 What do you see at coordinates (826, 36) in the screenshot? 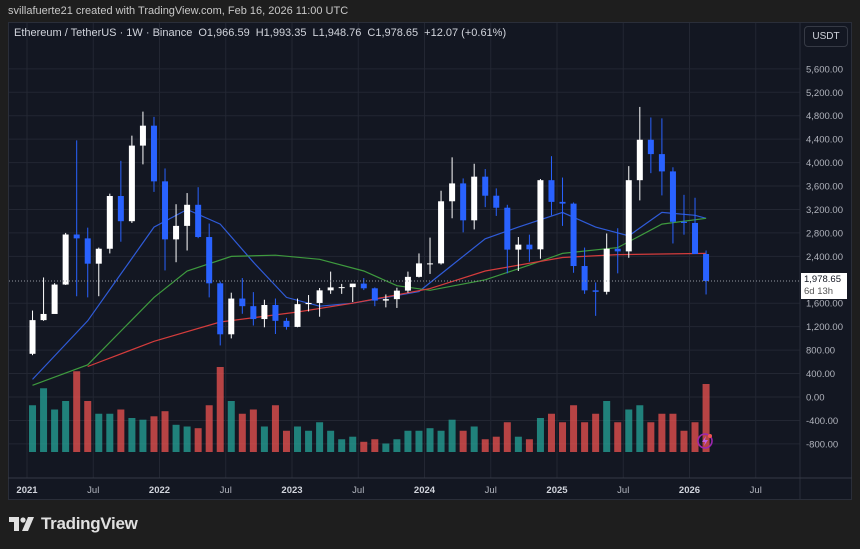
I see `currency-button: USDT` at bounding box center [826, 36].